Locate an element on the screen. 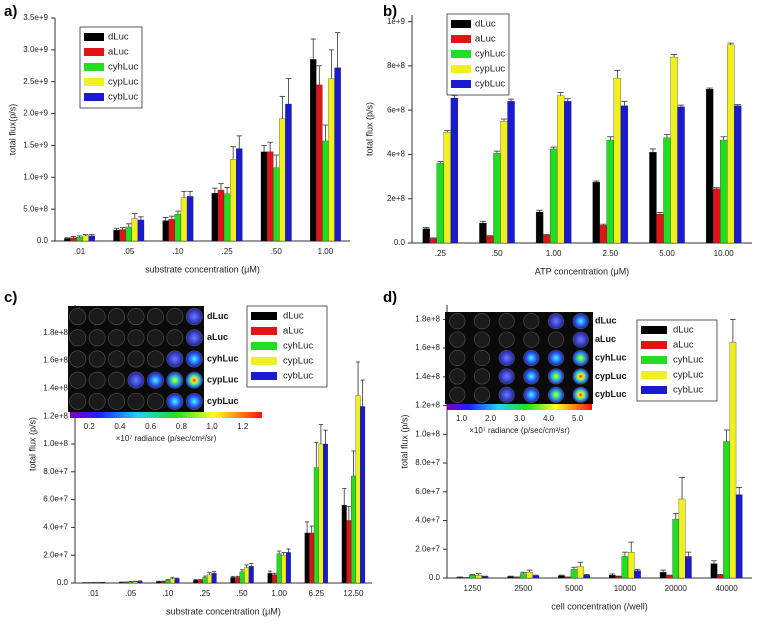  panel-label: b) is located at coordinates (390, 11).